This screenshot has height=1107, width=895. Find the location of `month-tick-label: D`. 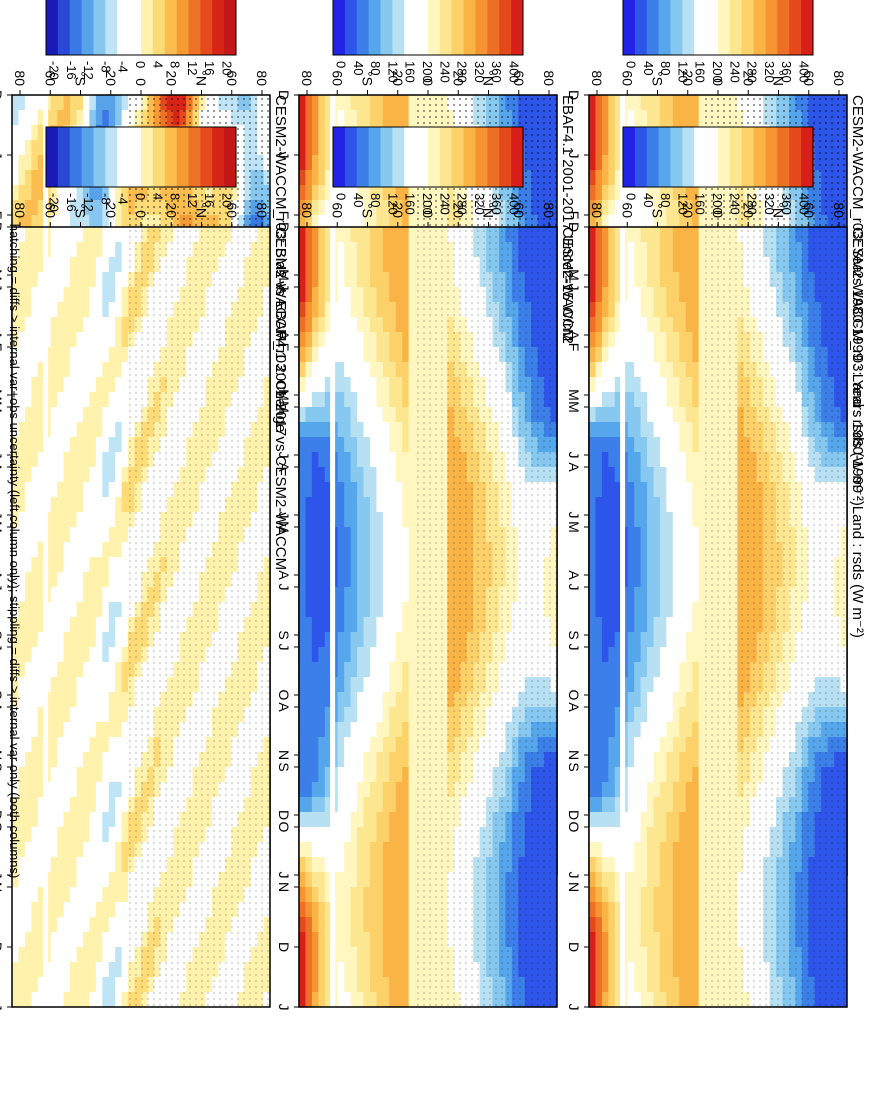

month-tick-label: D is located at coordinates (574, 815).